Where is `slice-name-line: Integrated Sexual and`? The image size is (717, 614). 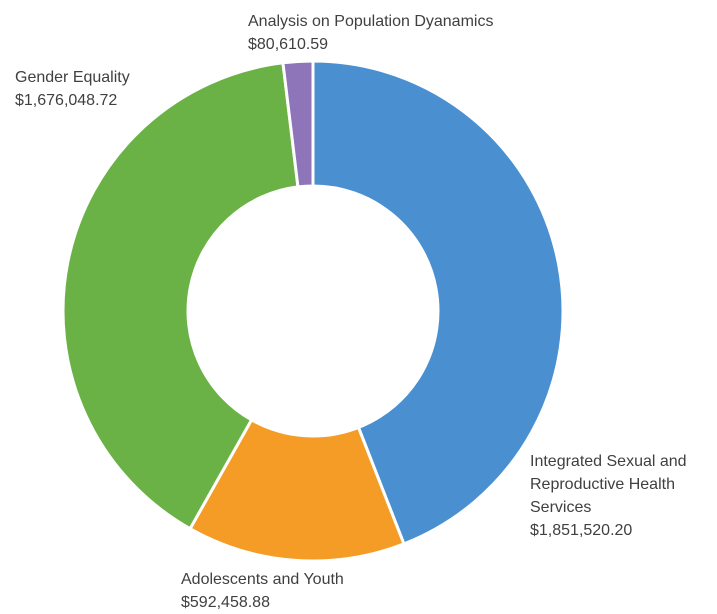
slice-name-line: Integrated Sexual and is located at coordinates (608, 461).